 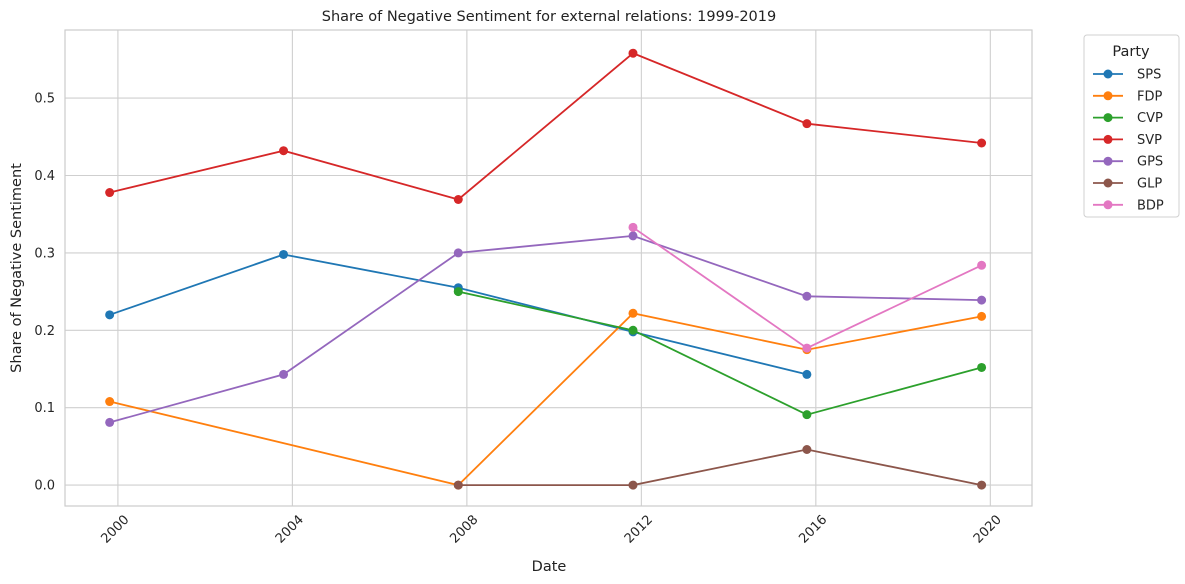 What do you see at coordinates (639, 530) in the screenshot?
I see `x-tick-label: 2012` at bounding box center [639, 530].